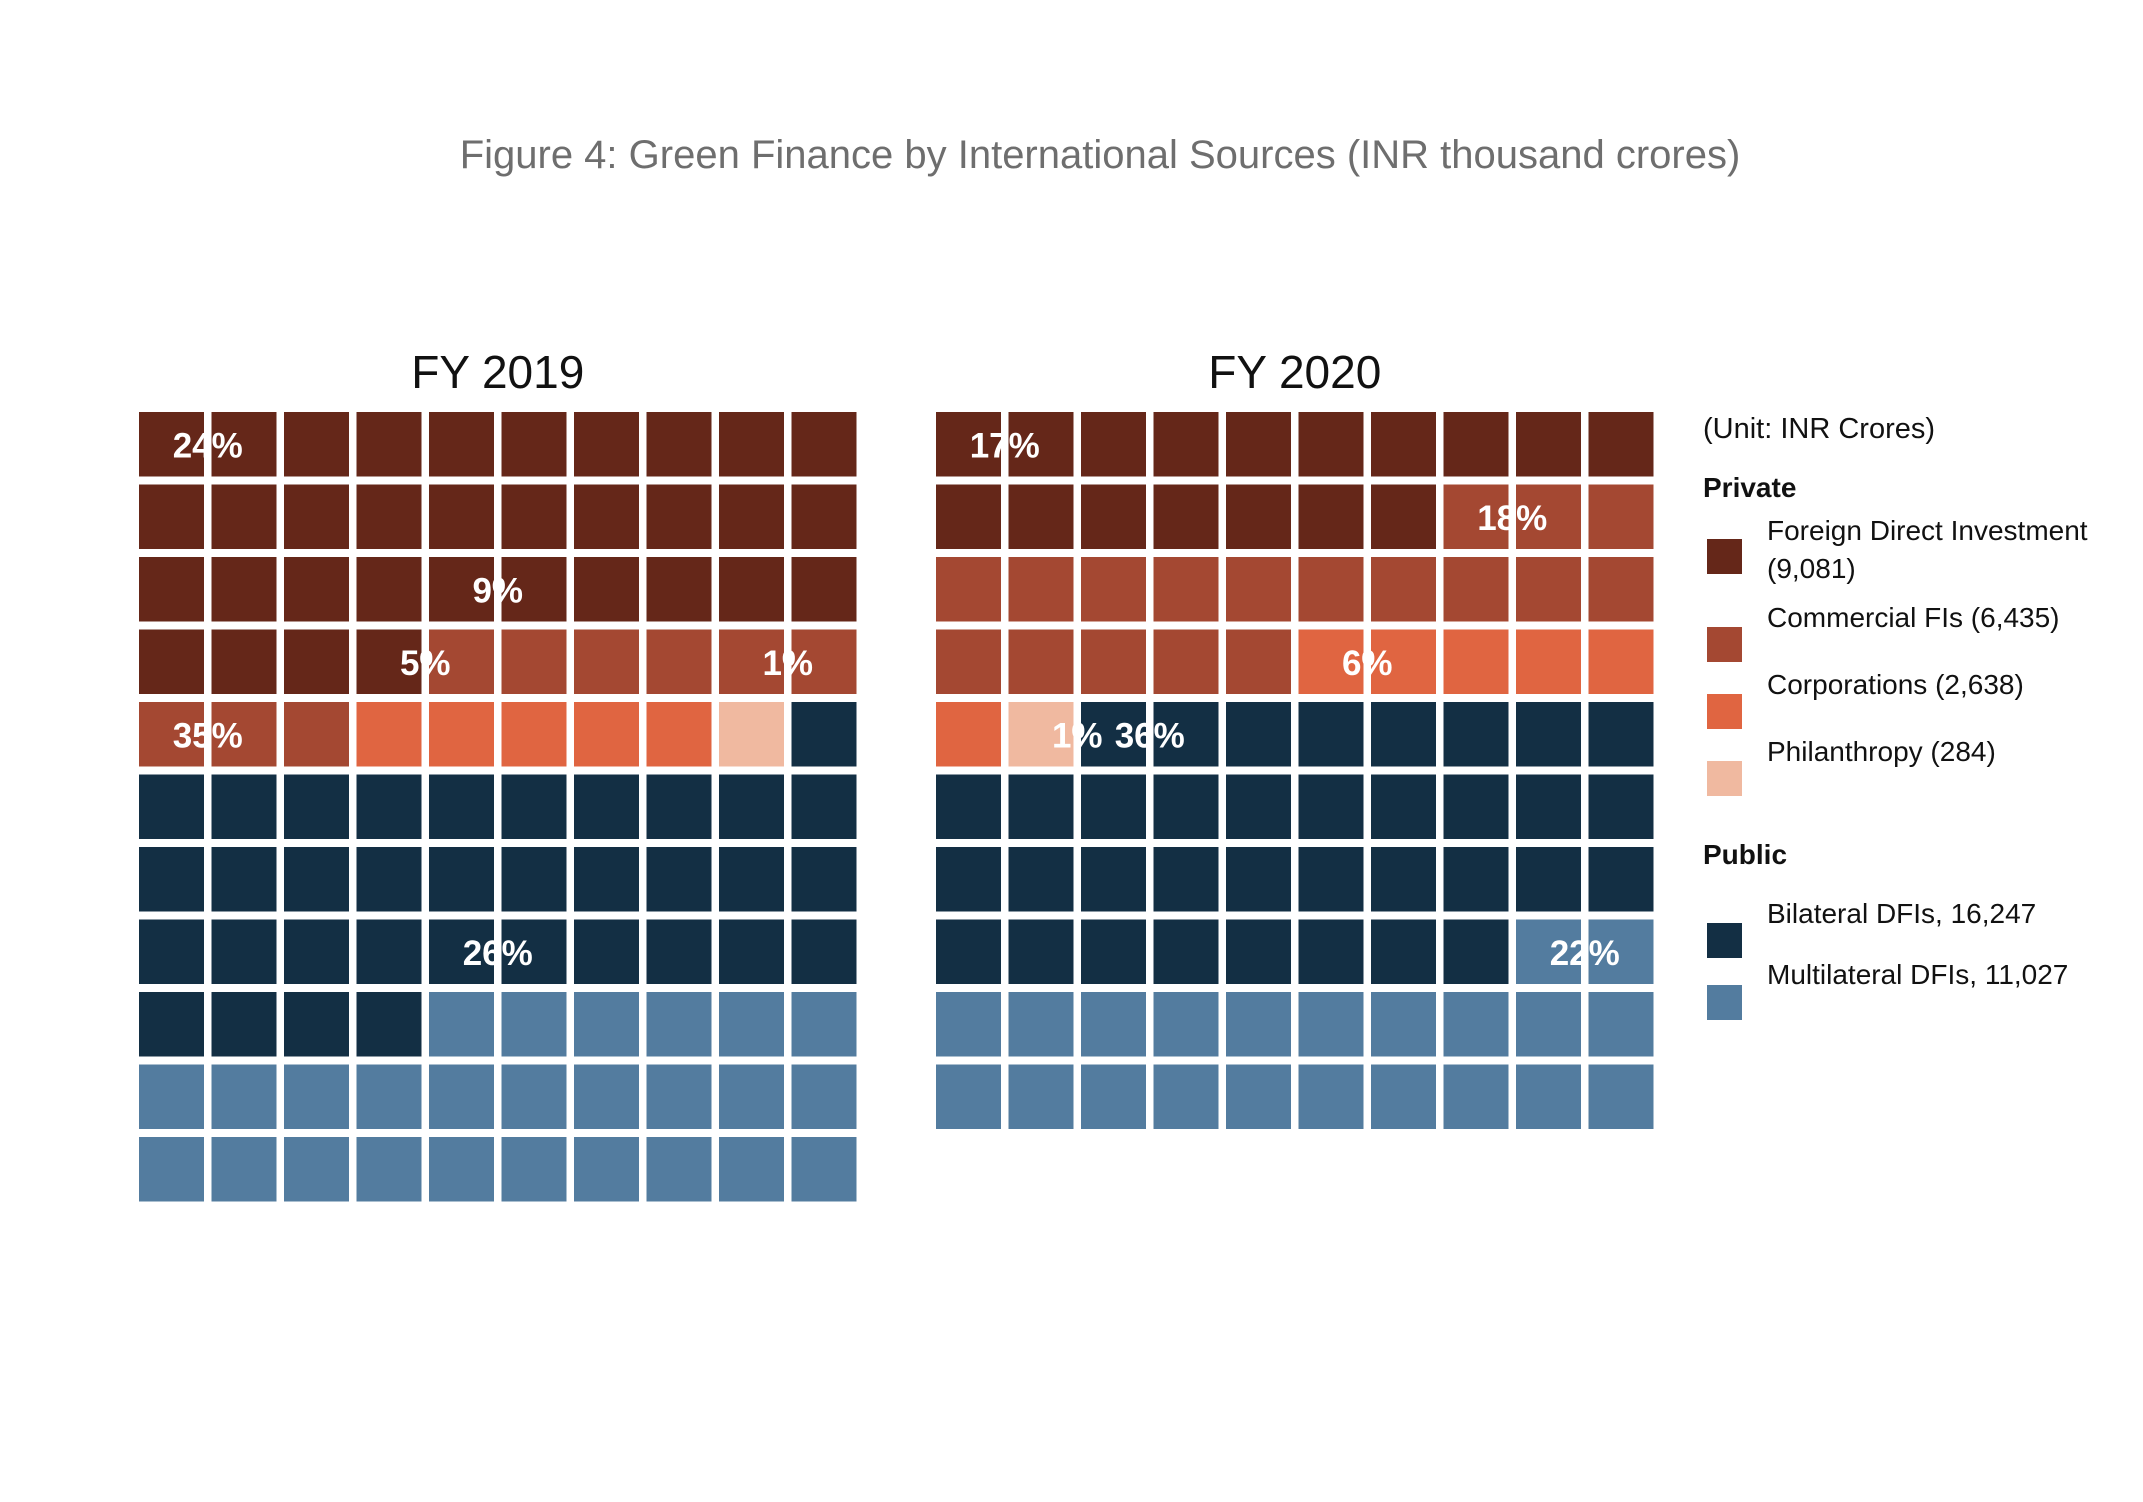 The height and width of the screenshot is (1502, 2143). Describe the element at coordinates (787, 663) in the screenshot. I see `segment-label-phil: 1%` at that location.